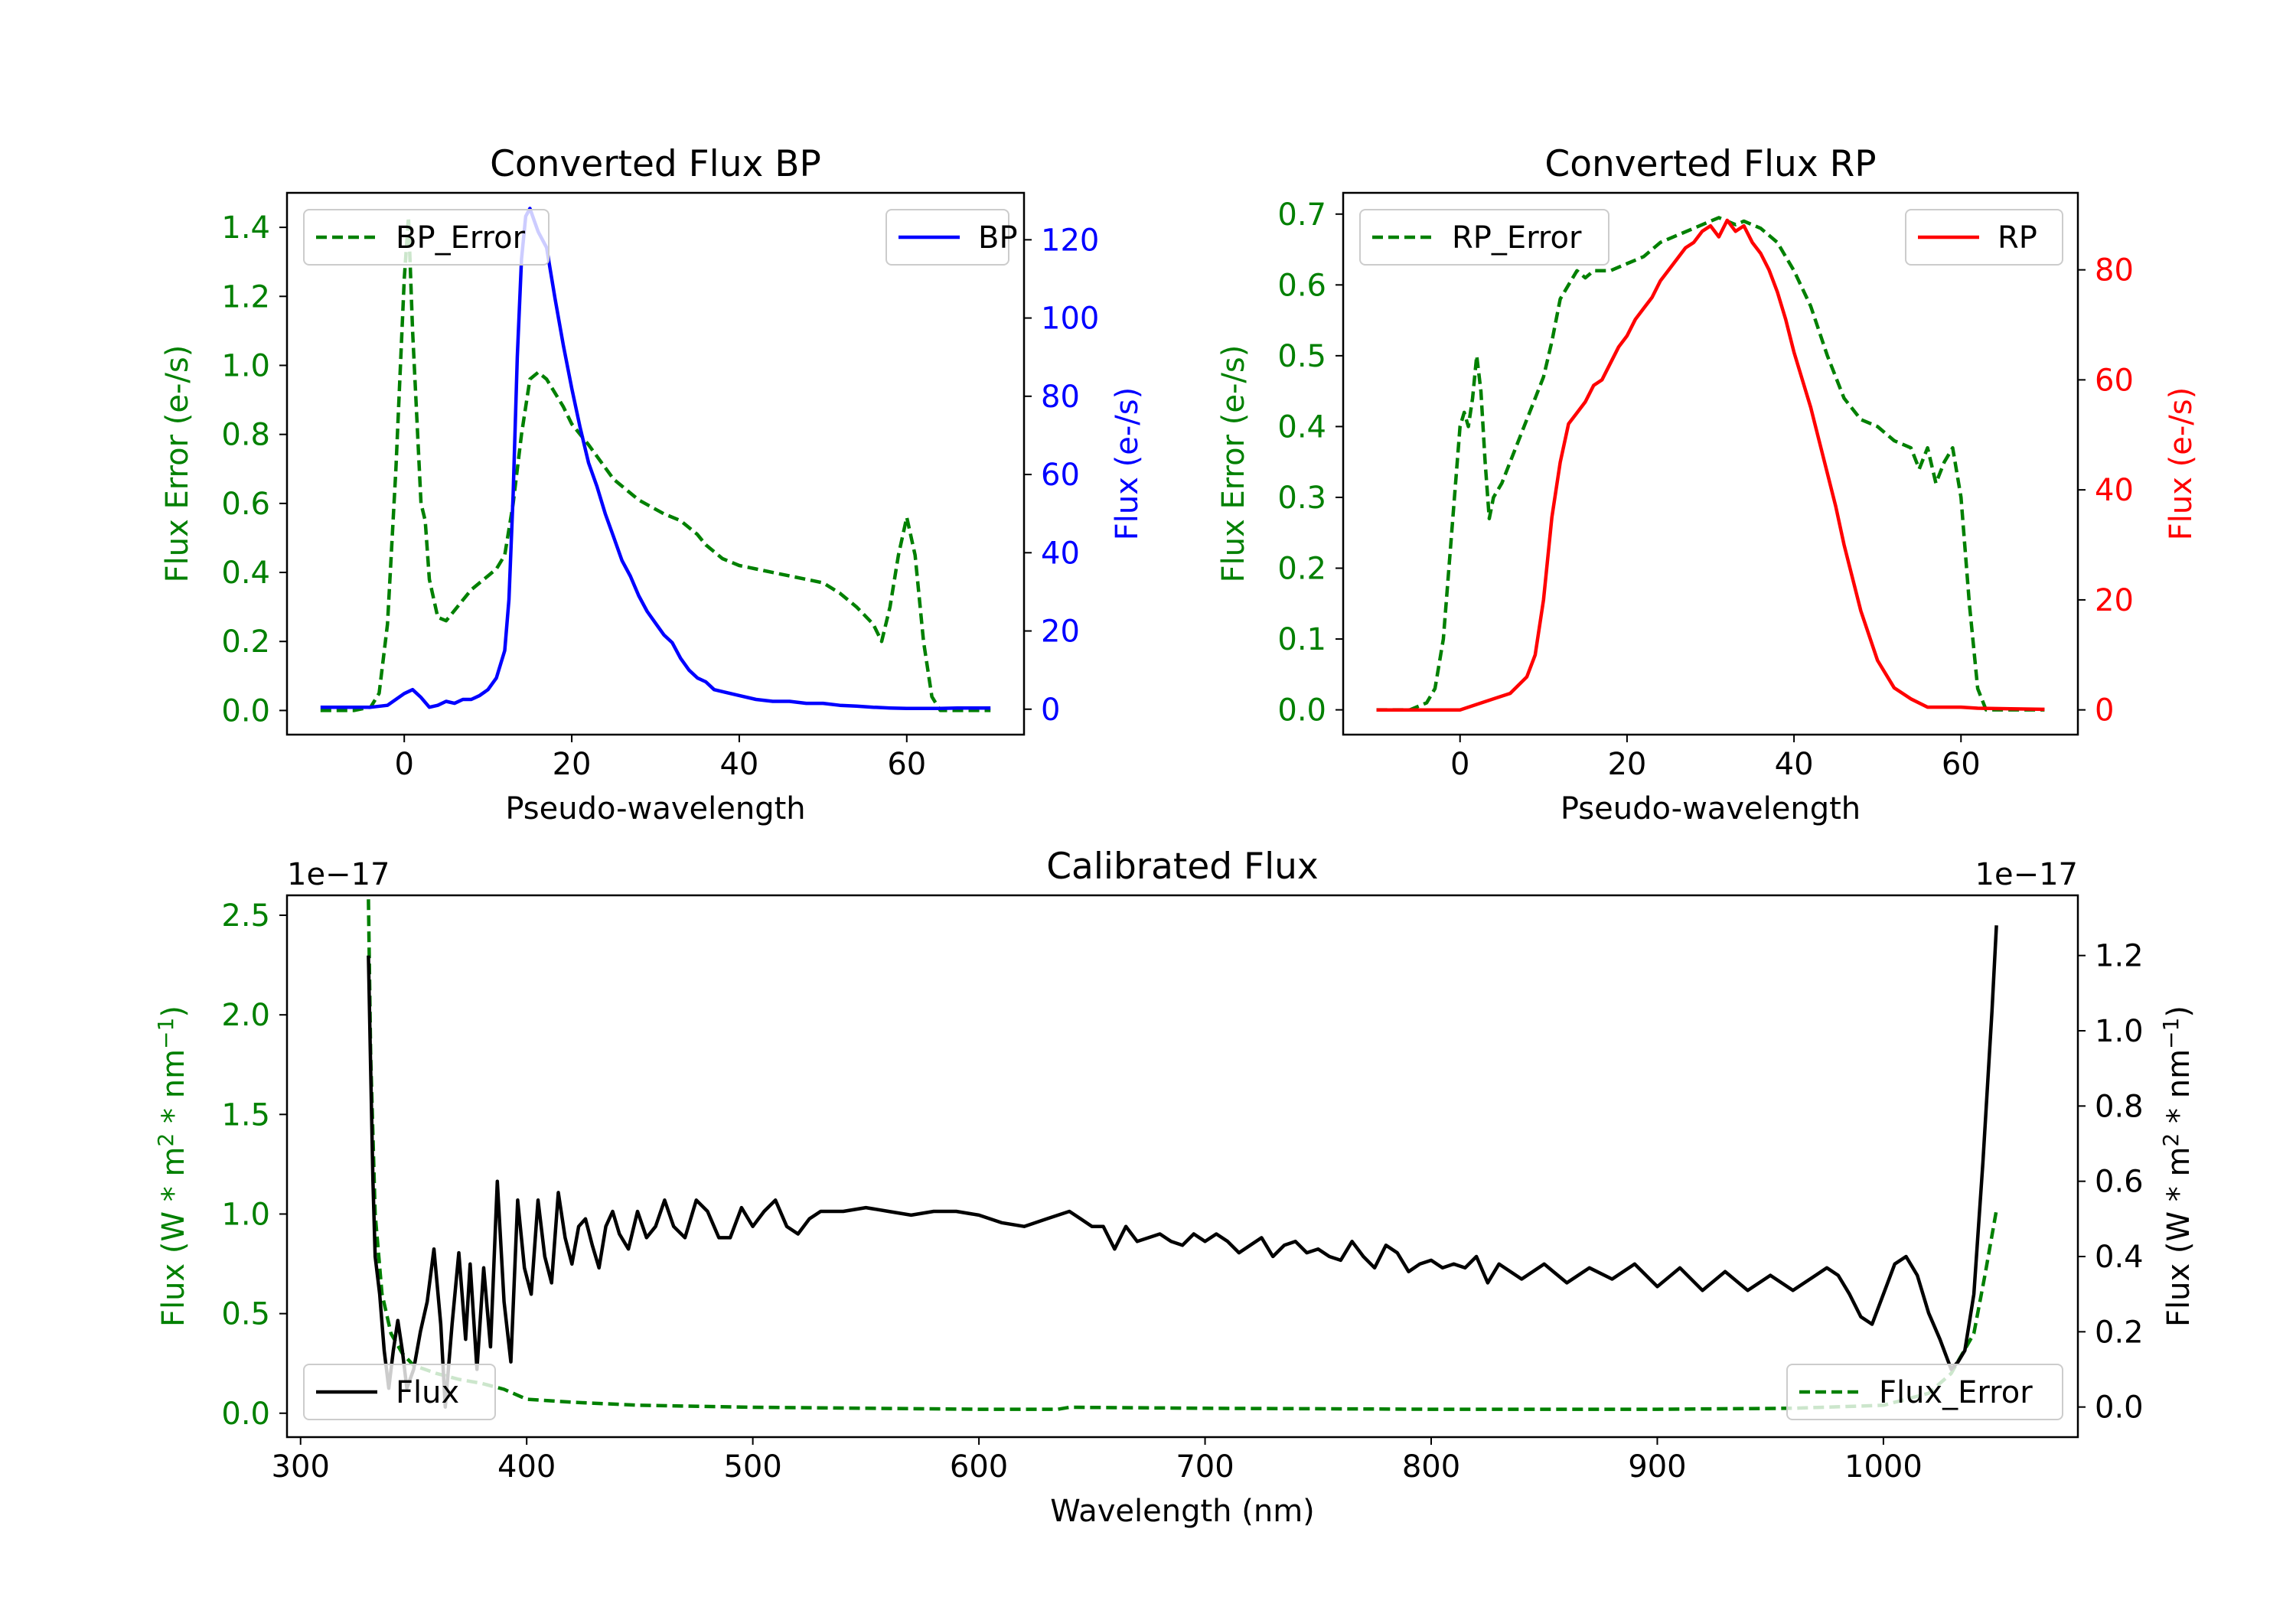  I want to click on rp-axes-frame, so click(1710, 463).